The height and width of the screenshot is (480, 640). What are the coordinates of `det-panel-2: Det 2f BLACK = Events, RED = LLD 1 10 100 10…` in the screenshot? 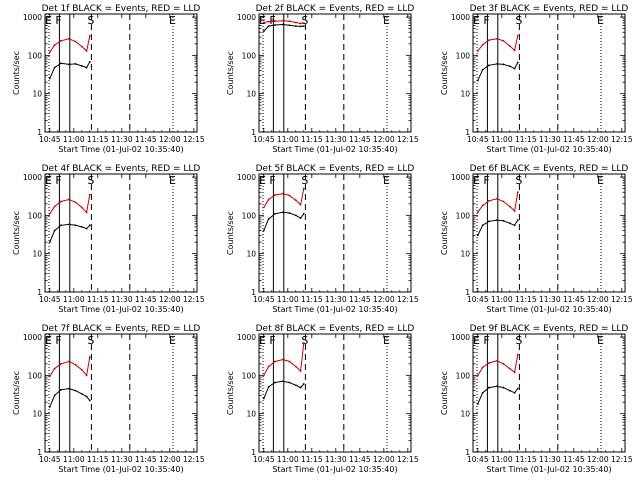 It's located at (322, 79).